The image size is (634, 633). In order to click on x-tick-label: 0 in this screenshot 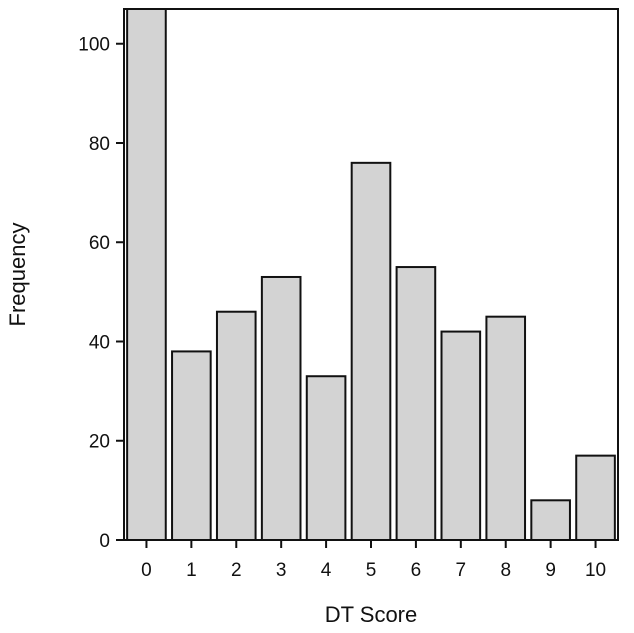, I will do `click(146, 570)`.